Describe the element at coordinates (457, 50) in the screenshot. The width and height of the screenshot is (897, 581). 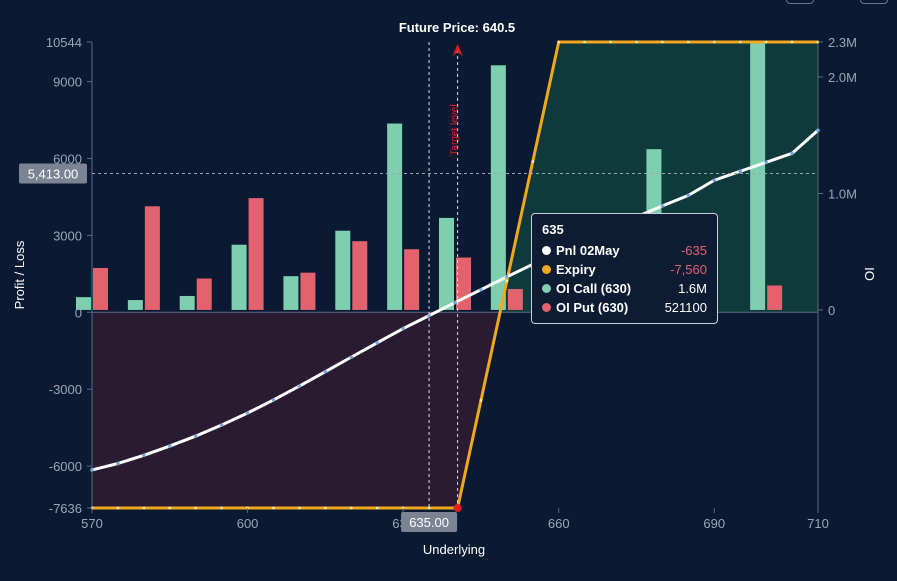
I see `future-price-marker` at that location.